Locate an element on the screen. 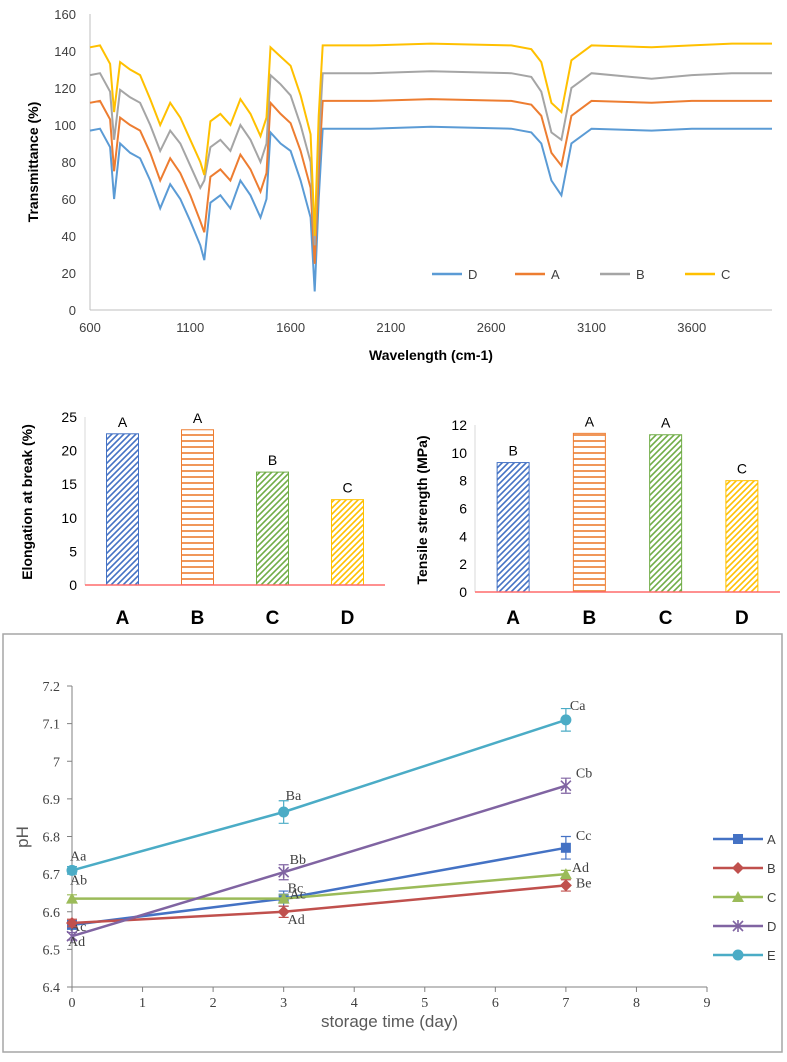 The width and height of the screenshot is (787, 1062). point-label-C: Ab is located at coordinates (78, 881).